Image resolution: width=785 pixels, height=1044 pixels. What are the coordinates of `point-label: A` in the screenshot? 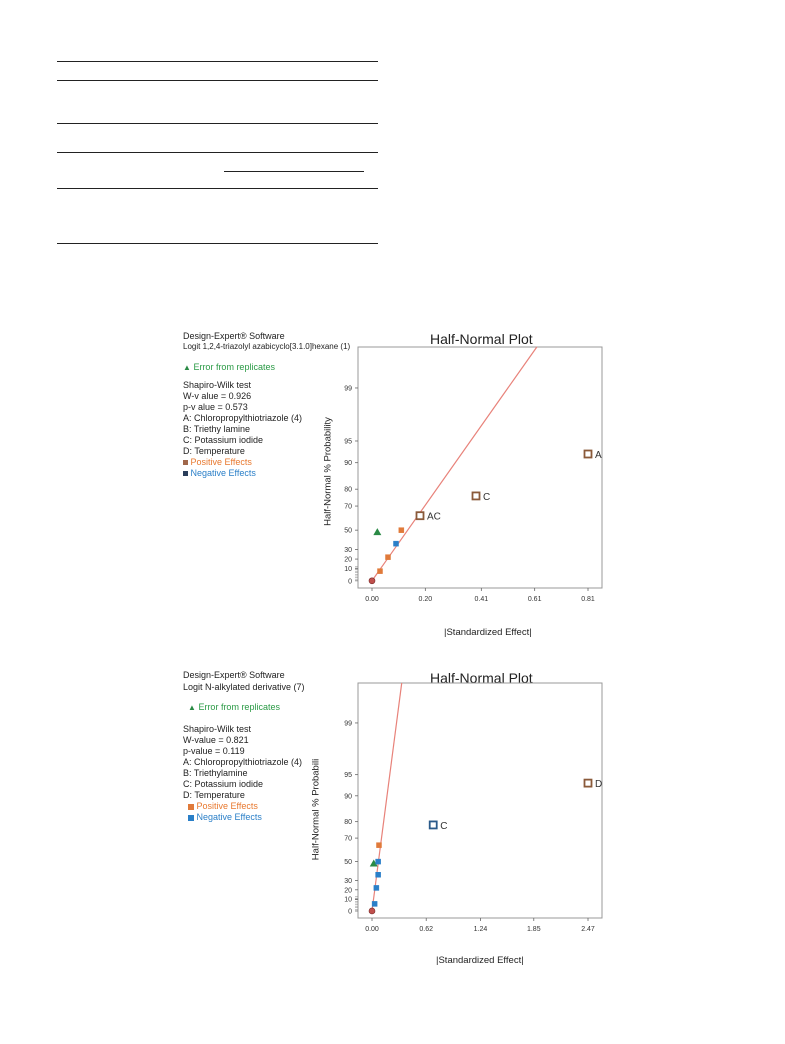 It's located at (598, 455).